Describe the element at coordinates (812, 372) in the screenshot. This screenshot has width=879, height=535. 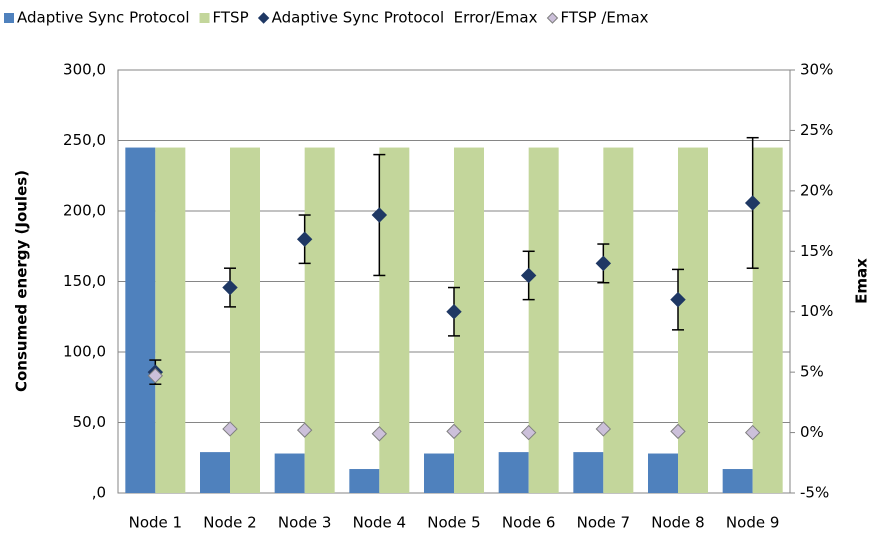
I see `y2-tick-label: 5%` at that location.